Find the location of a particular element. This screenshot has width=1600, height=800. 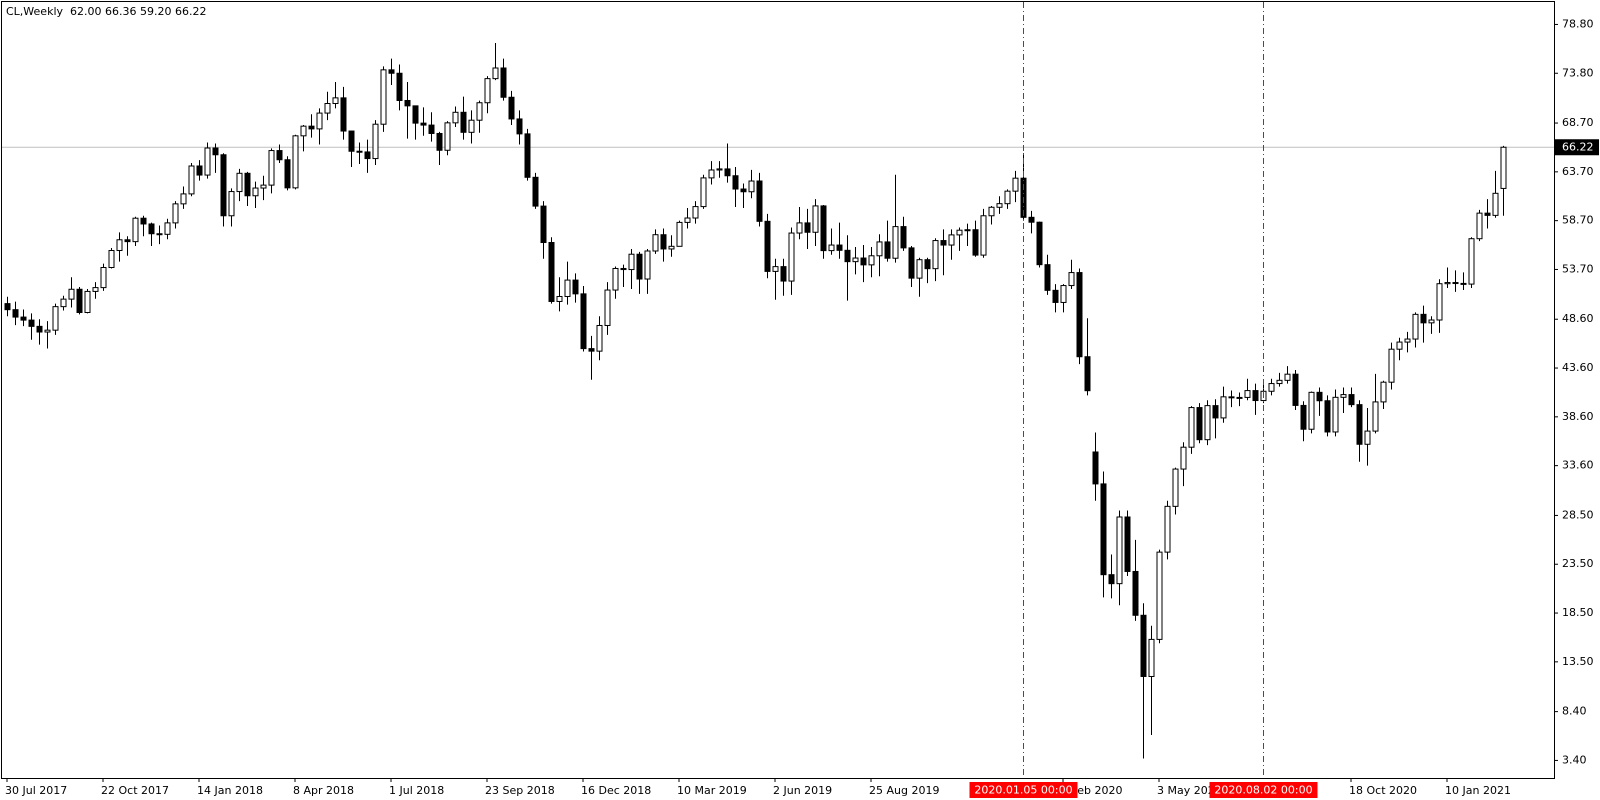

x-tick-label: 25 Aug 2019 is located at coordinates (904, 790).